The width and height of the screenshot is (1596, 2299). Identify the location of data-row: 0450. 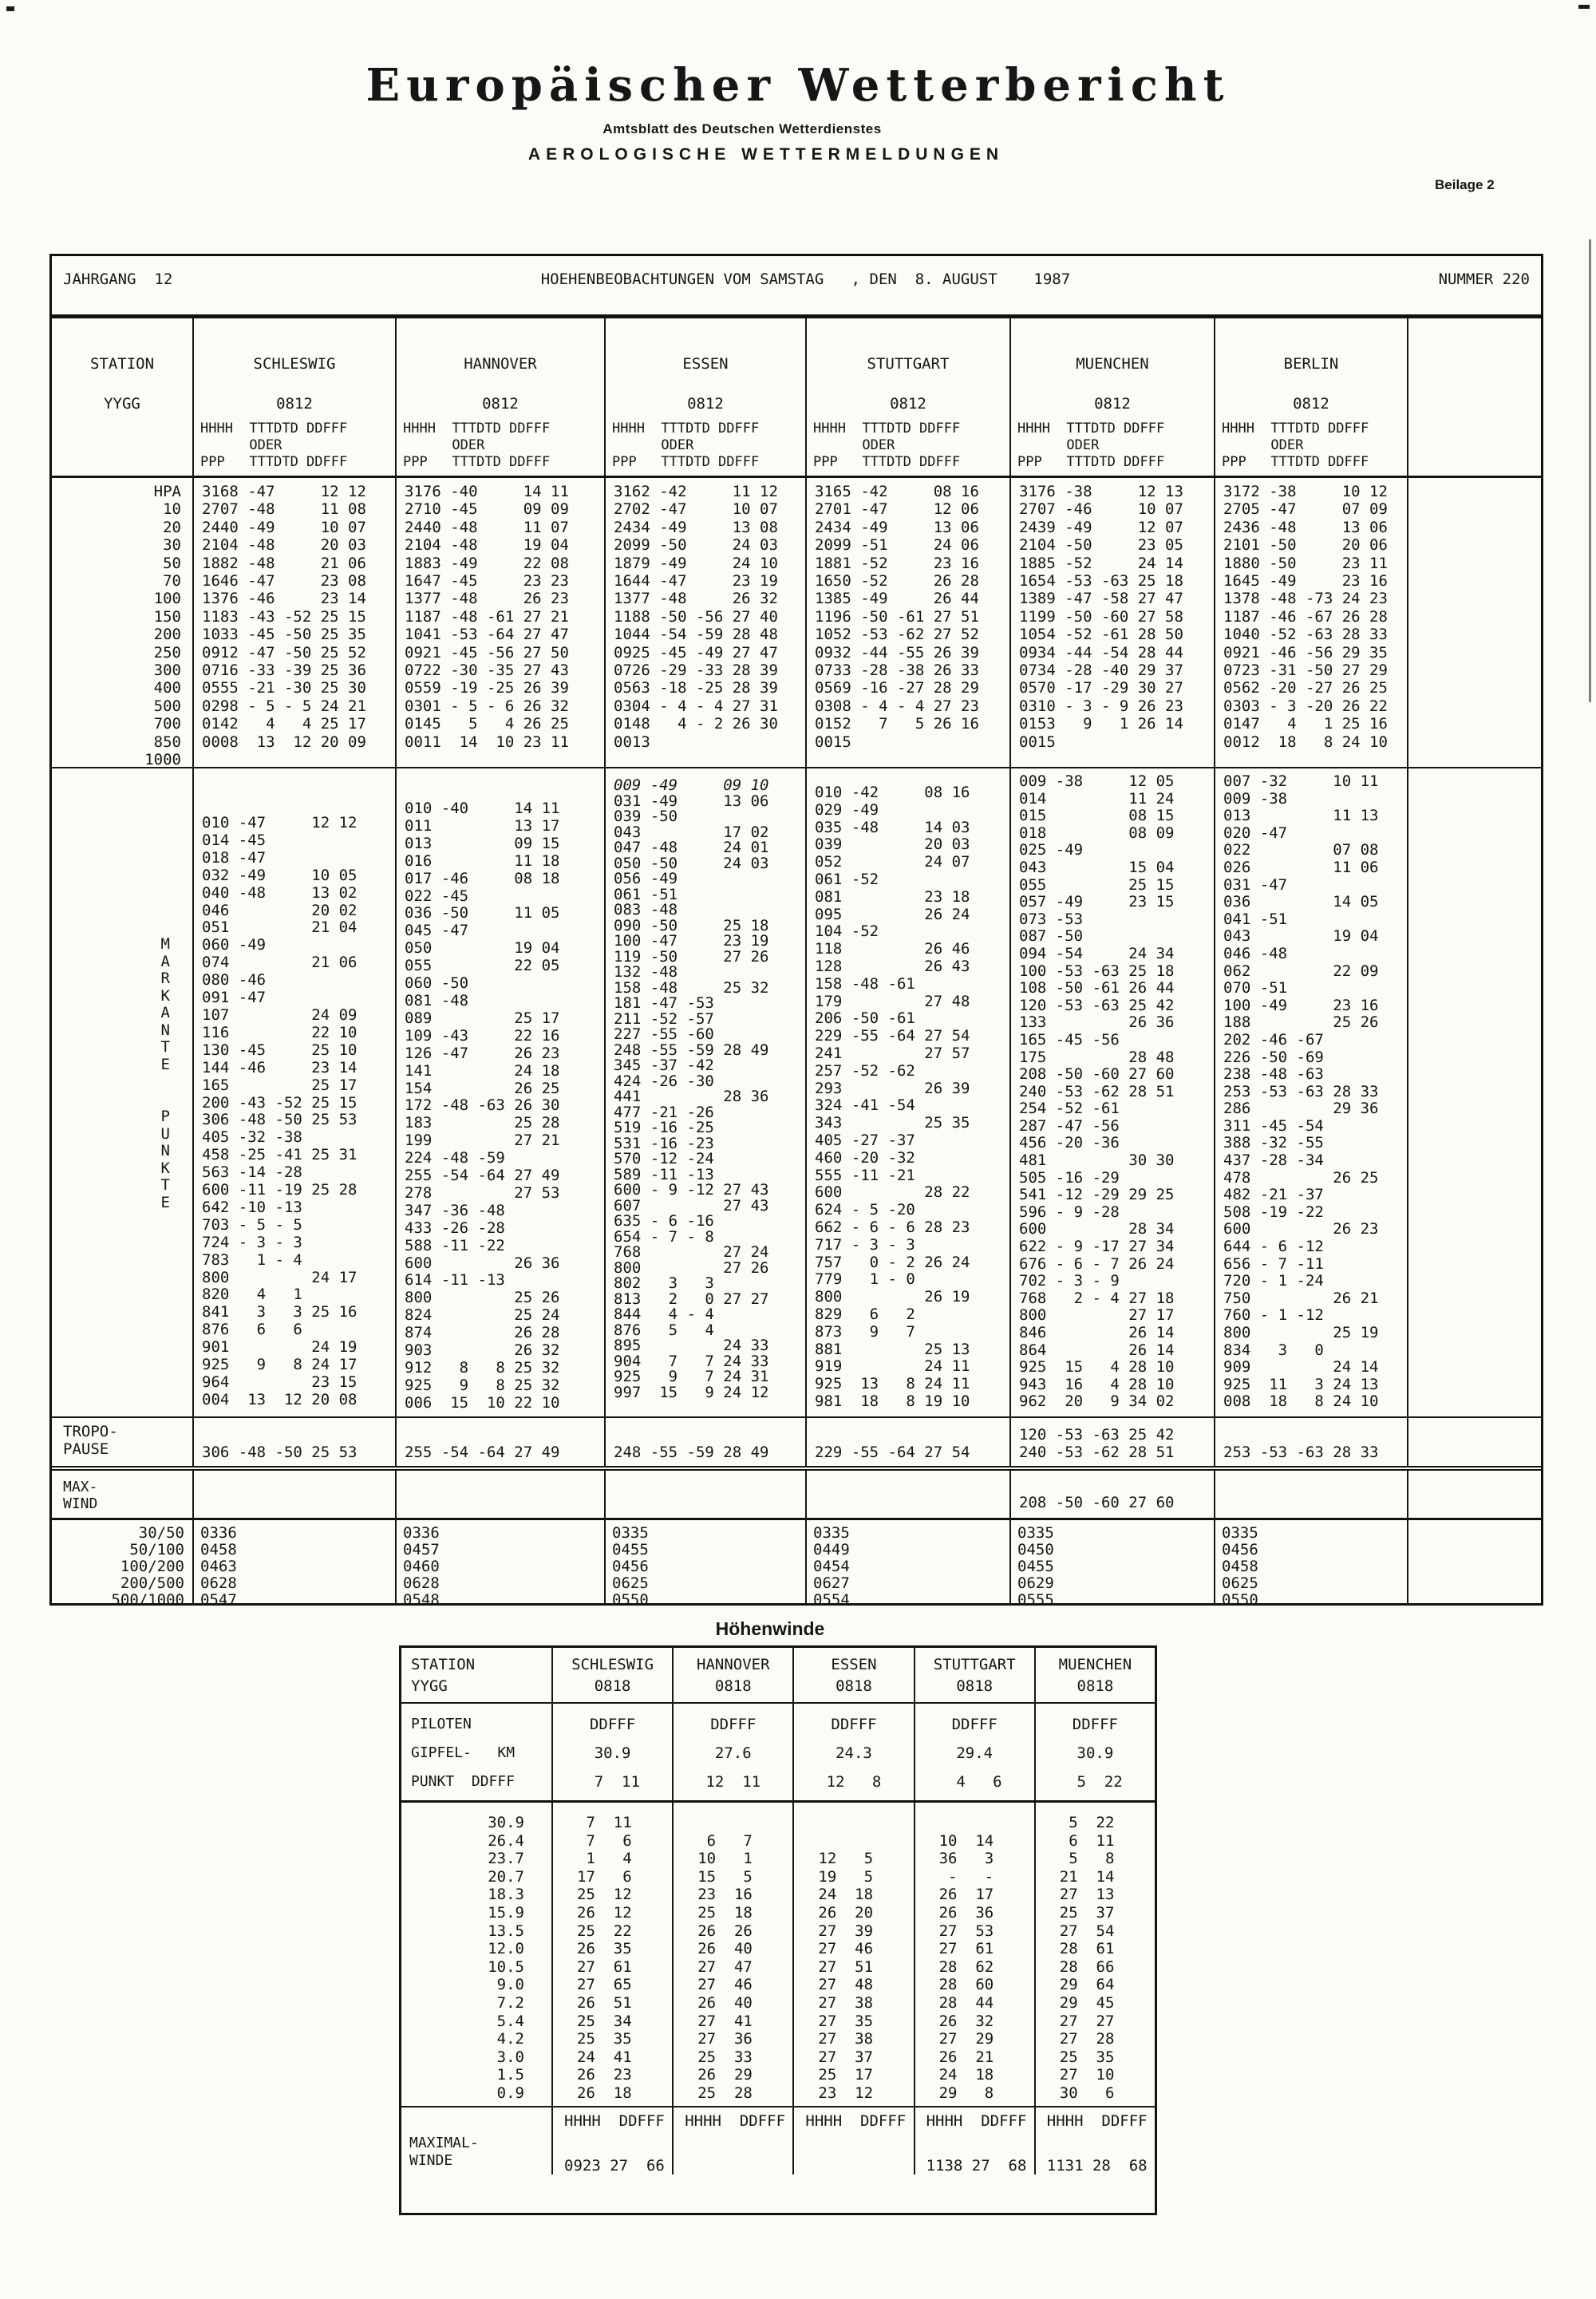
(1035, 1549).